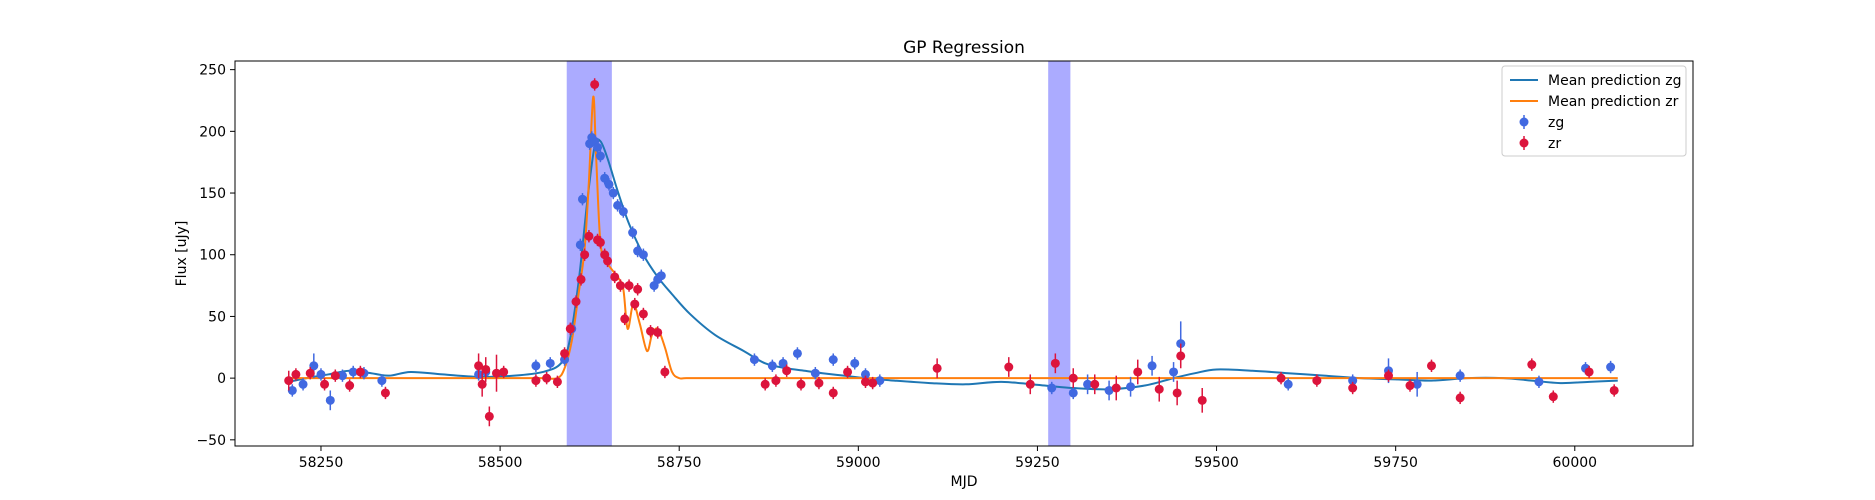 This screenshot has width=1875, height=500. What do you see at coordinates (212, 132) in the screenshot?
I see `y-tick-label: 200` at bounding box center [212, 132].